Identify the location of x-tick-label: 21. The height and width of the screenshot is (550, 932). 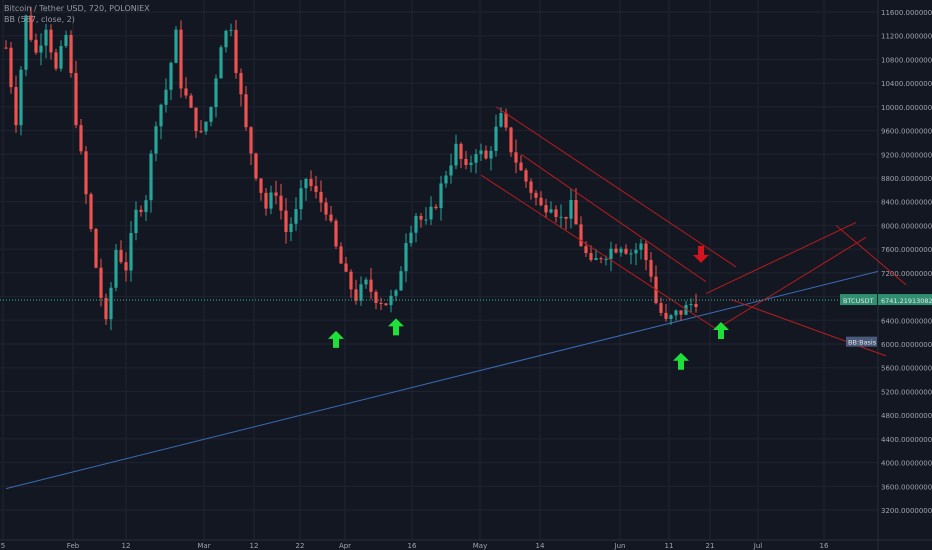
(710, 546).